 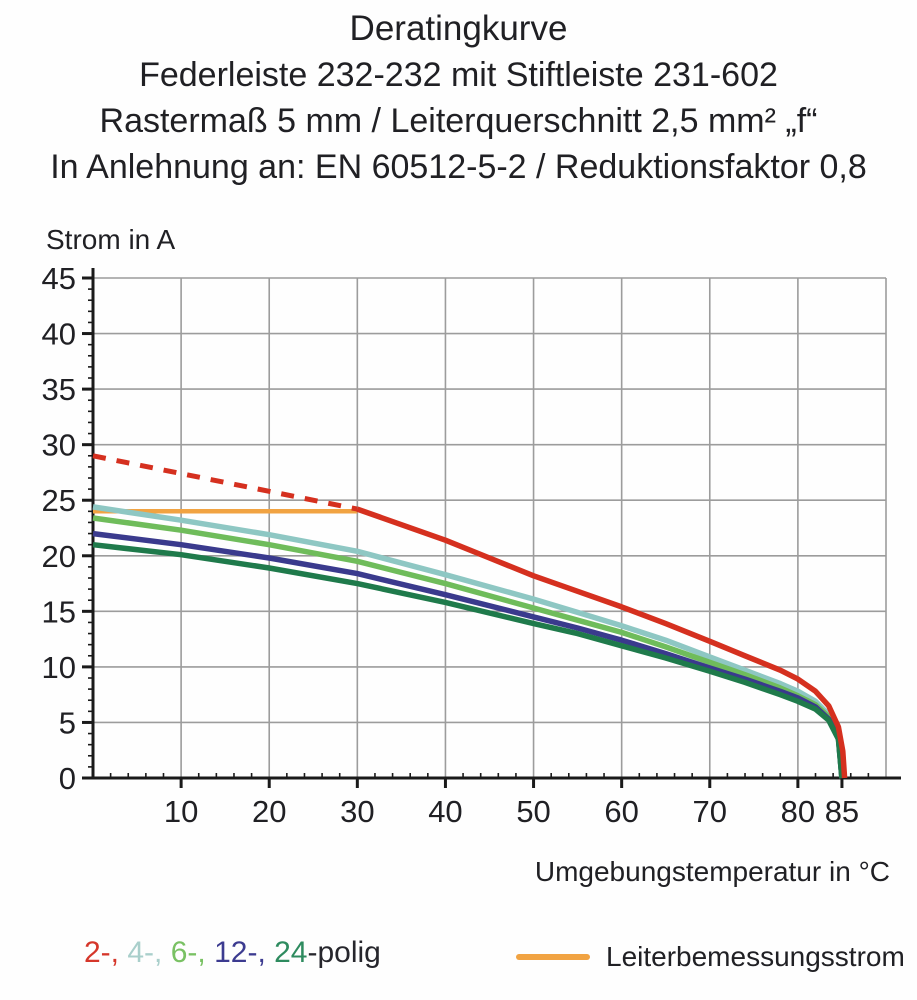 I want to click on x-tick-label: 20, so click(x=269, y=811).